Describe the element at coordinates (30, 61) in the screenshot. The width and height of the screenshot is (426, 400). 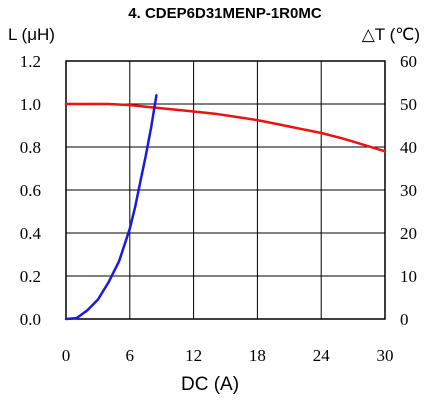
I see `y-left-tick-label: 1.2` at that location.